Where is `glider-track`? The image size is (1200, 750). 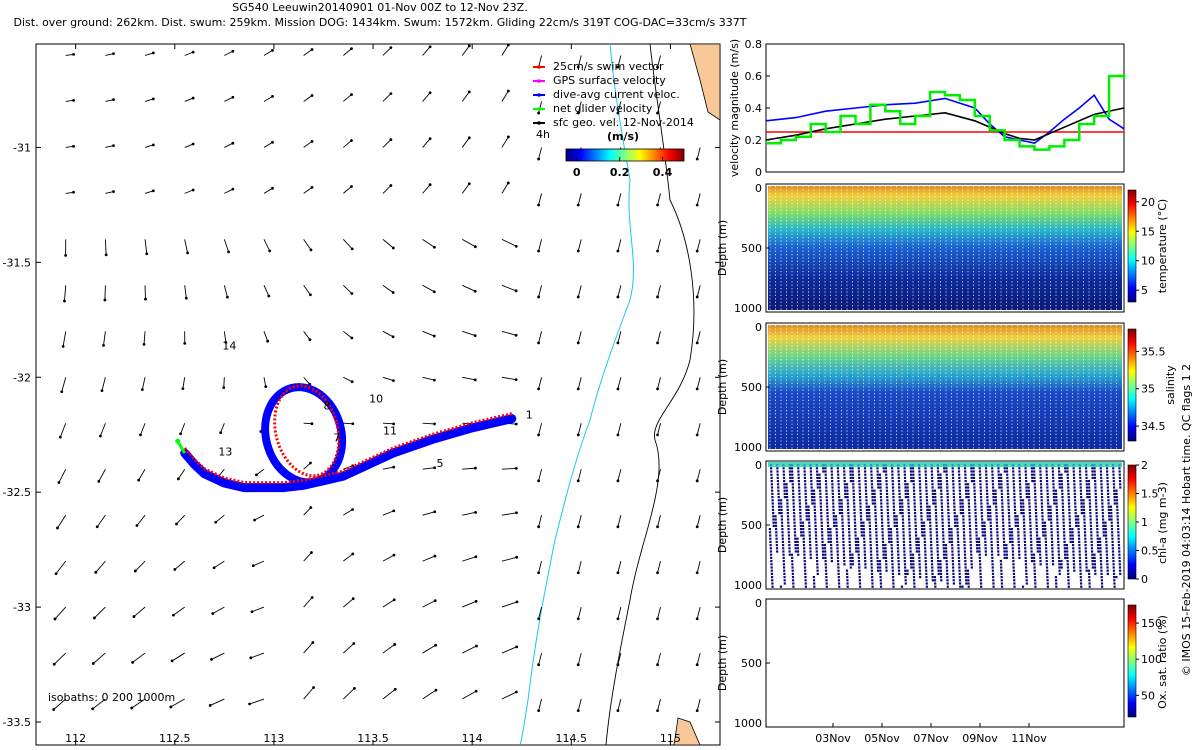
glider-track is located at coordinates (346, 438).